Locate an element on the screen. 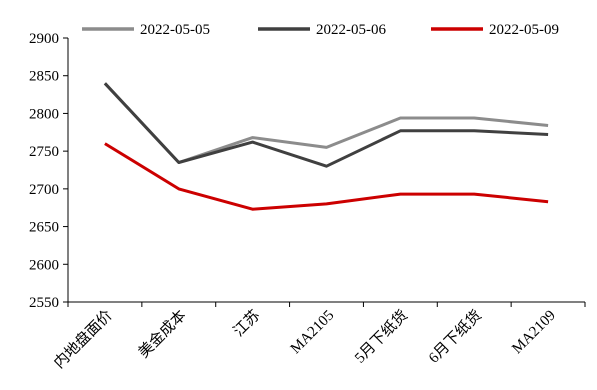 Image resolution: width=597 pixels, height=390 pixels. legend-label: 2022-05-06 is located at coordinates (351, 30).